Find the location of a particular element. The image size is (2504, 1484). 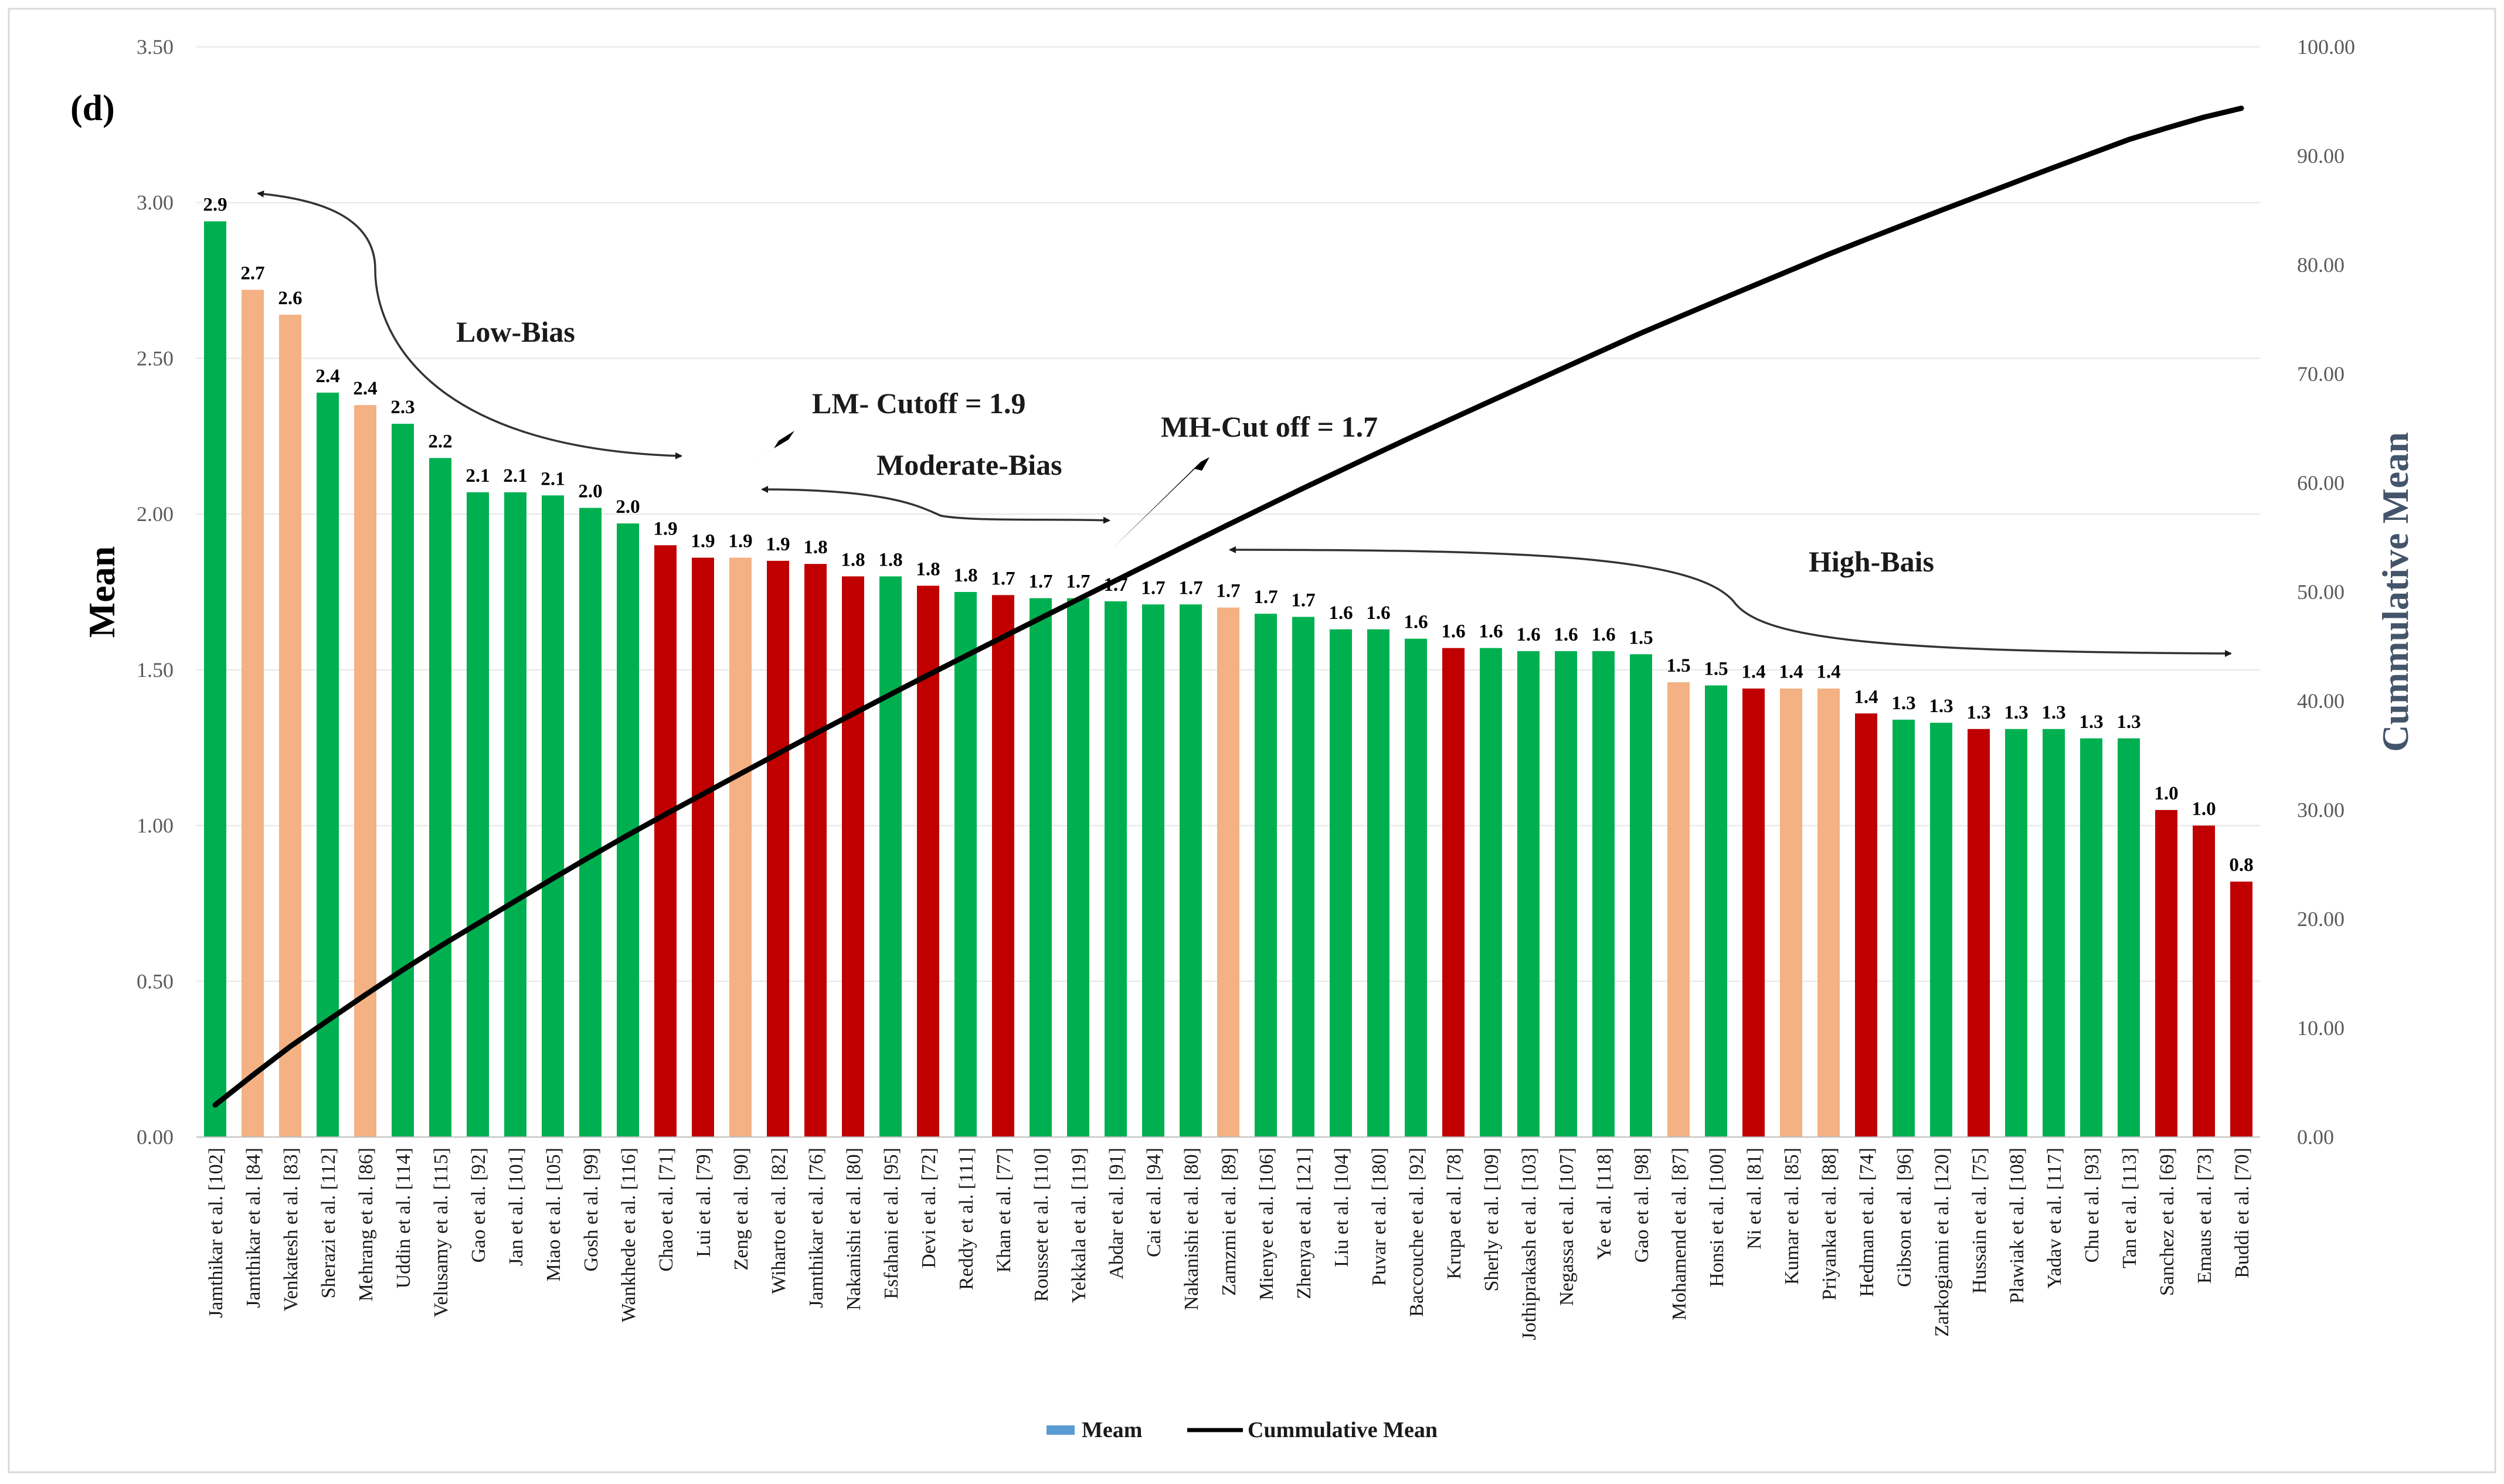

legend-swatch-meam is located at coordinates (1061, 1430).